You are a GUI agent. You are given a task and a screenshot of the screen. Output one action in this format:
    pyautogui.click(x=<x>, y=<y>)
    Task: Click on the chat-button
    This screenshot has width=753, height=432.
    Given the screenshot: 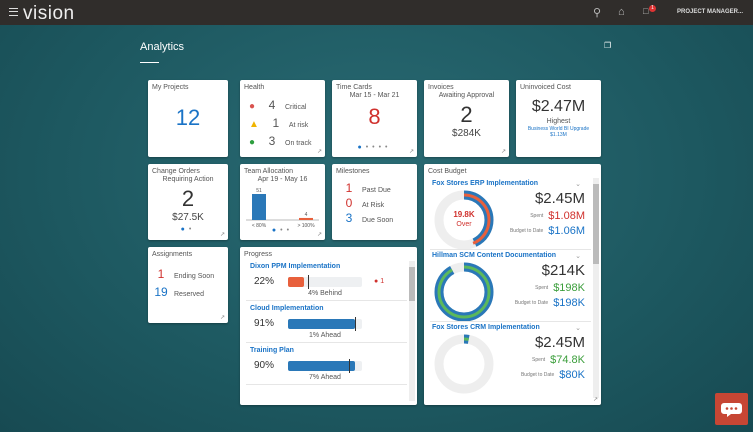 What is the action you would take?
    pyautogui.click(x=731, y=409)
    